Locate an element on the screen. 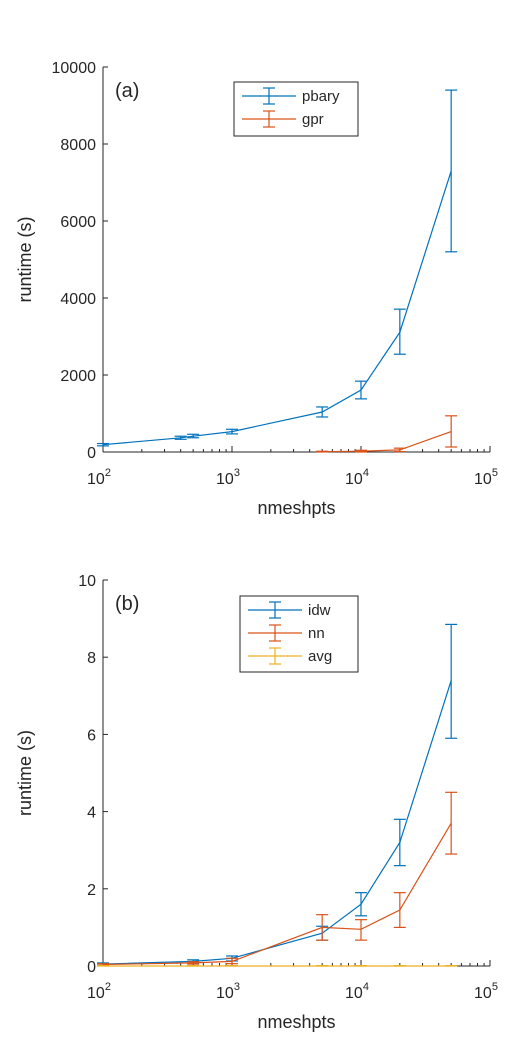 Image resolution: width=516 pixels, height=1051 pixels. y-tick-label: 2000 is located at coordinates (78, 376).